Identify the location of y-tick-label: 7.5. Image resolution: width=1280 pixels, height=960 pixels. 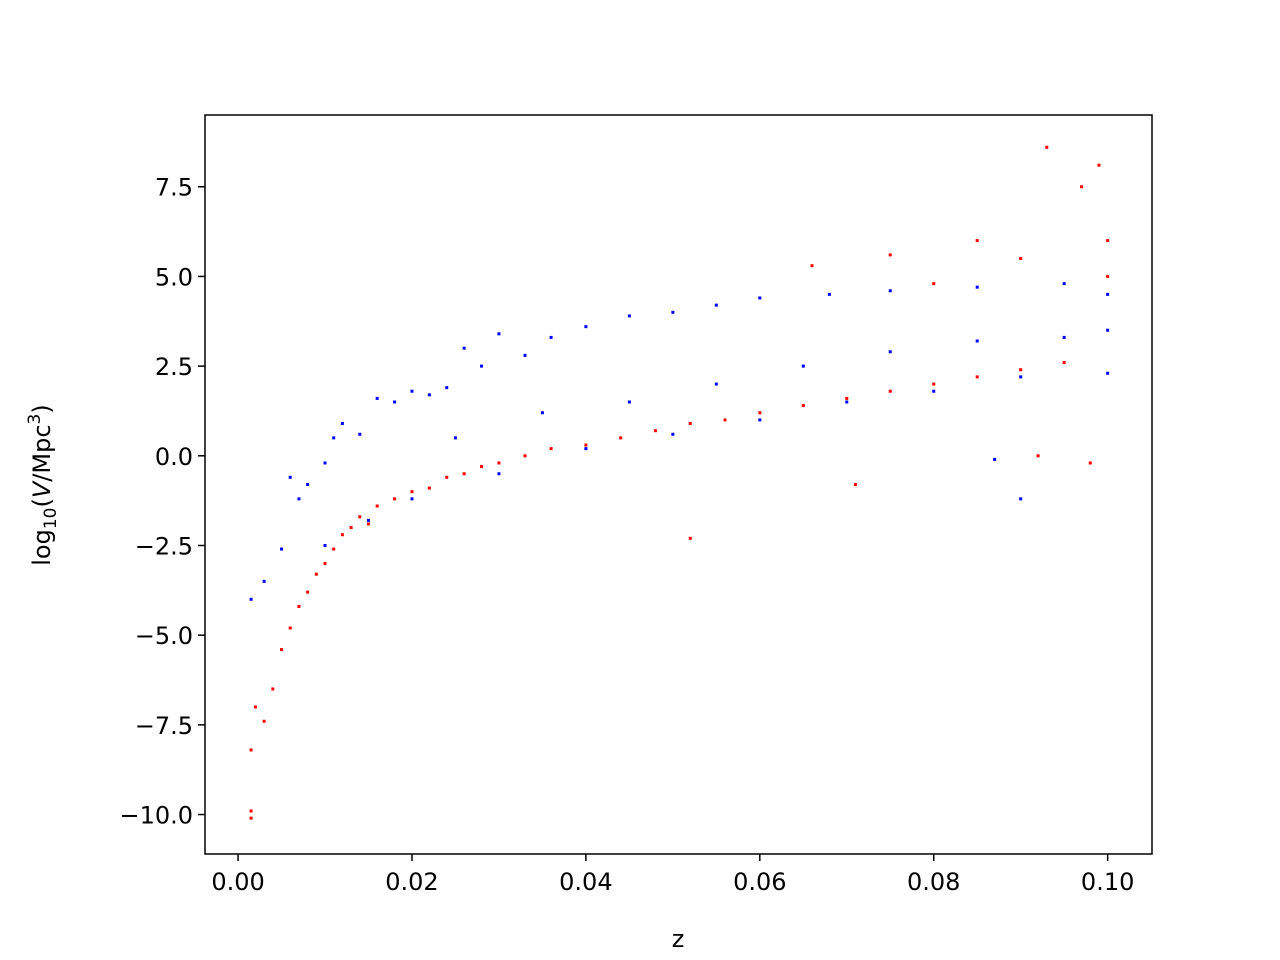
(174, 188).